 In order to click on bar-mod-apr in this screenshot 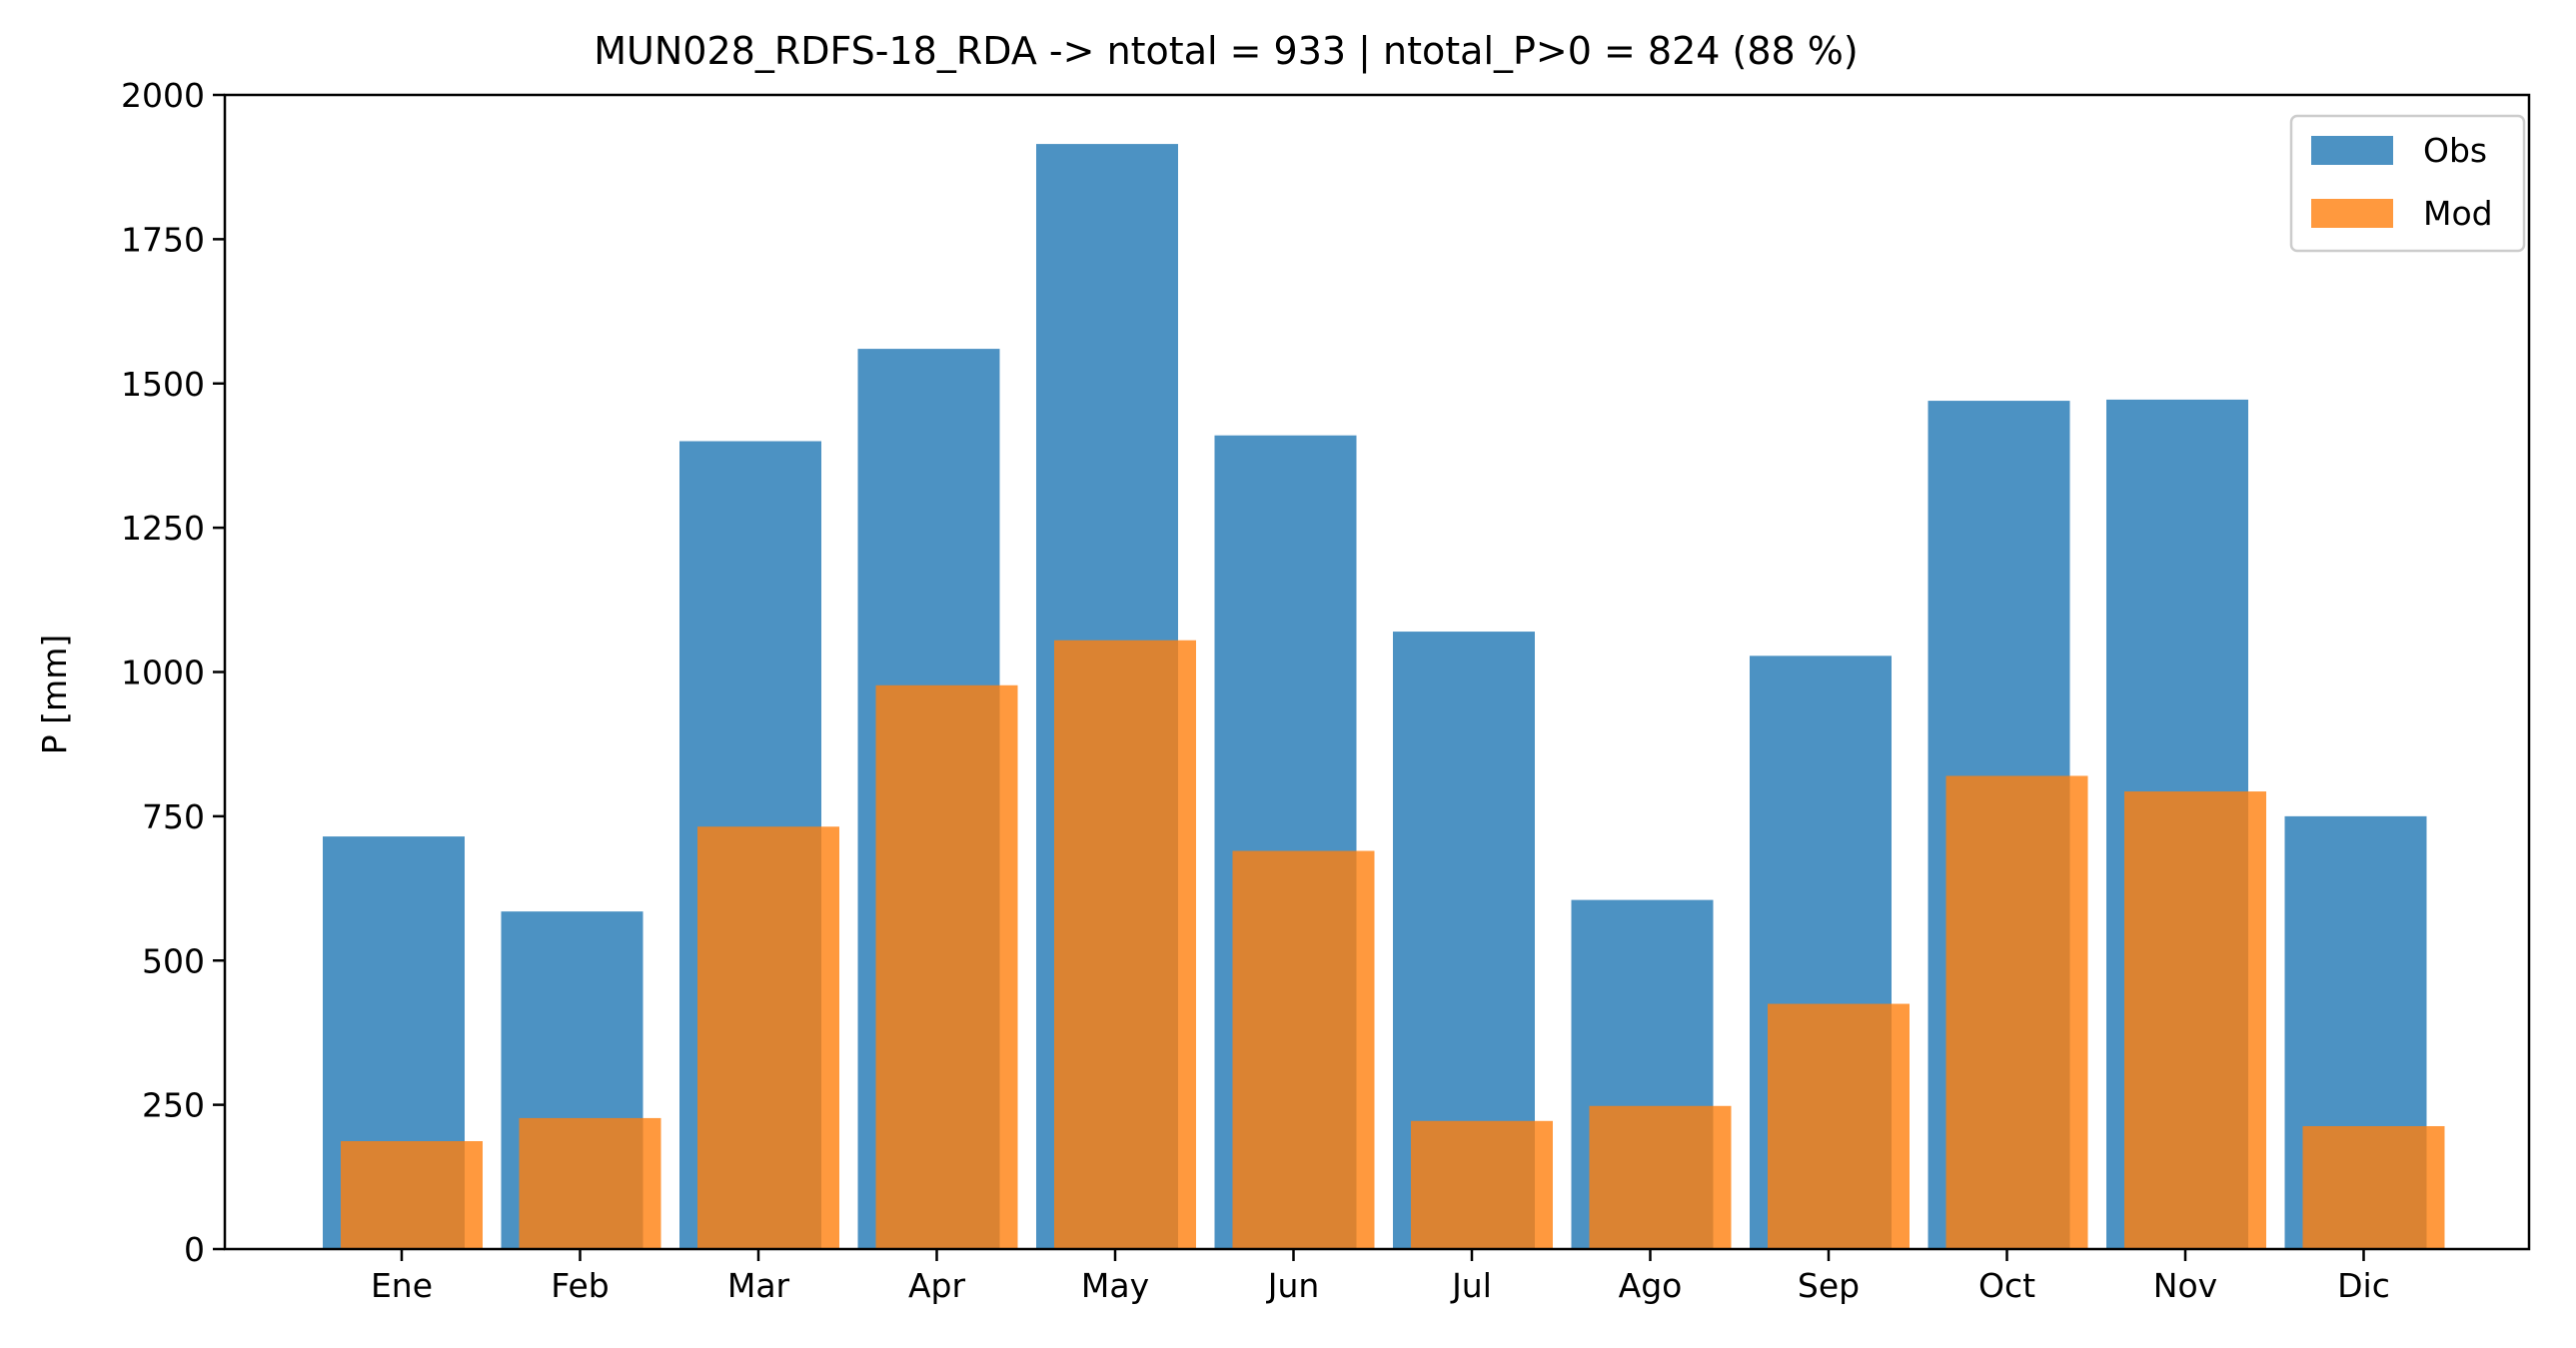, I will do `click(946, 967)`.